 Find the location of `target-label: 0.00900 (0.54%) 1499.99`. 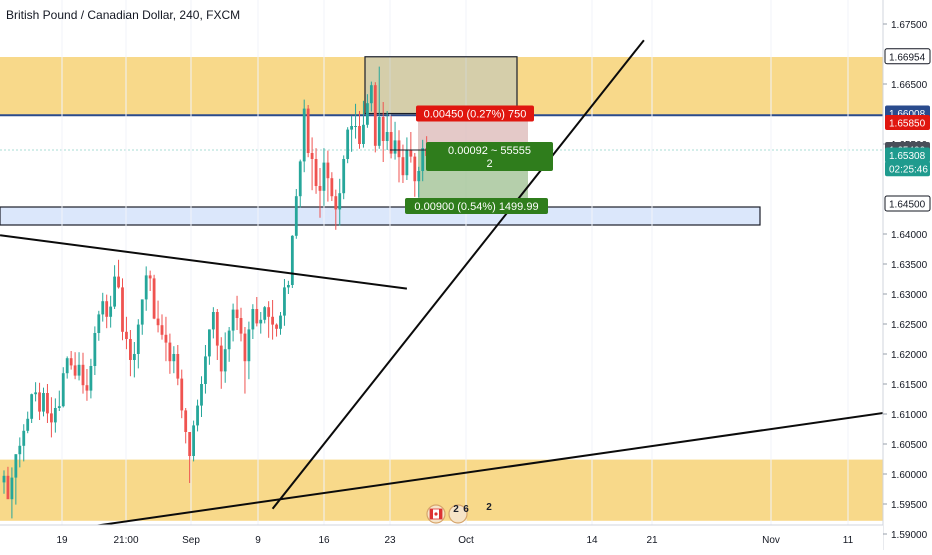

target-label: 0.00900 (0.54%) 1499.99 is located at coordinates (476, 206).